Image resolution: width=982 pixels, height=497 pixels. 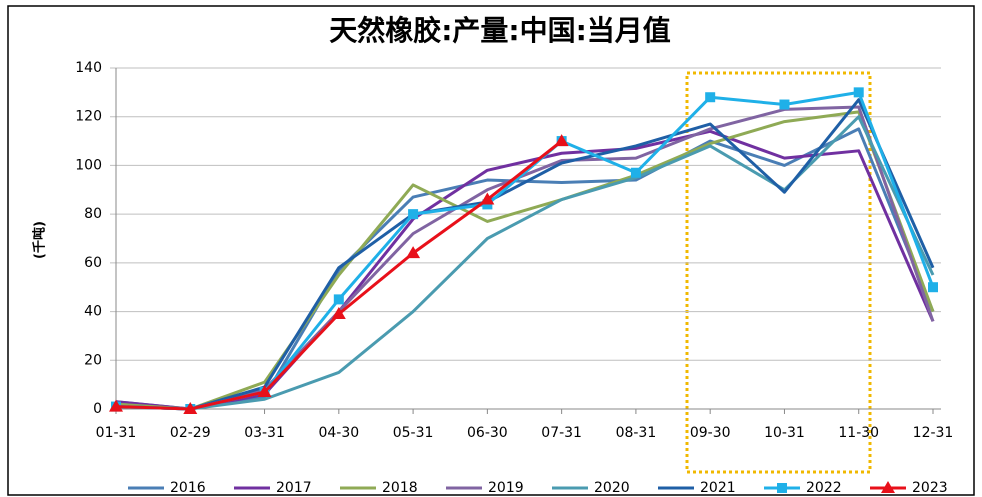 What do you see at coordinates (636, 433) in the screenshot?
I see `x-tick-label: 08-31` at bounding box center [636, 433].